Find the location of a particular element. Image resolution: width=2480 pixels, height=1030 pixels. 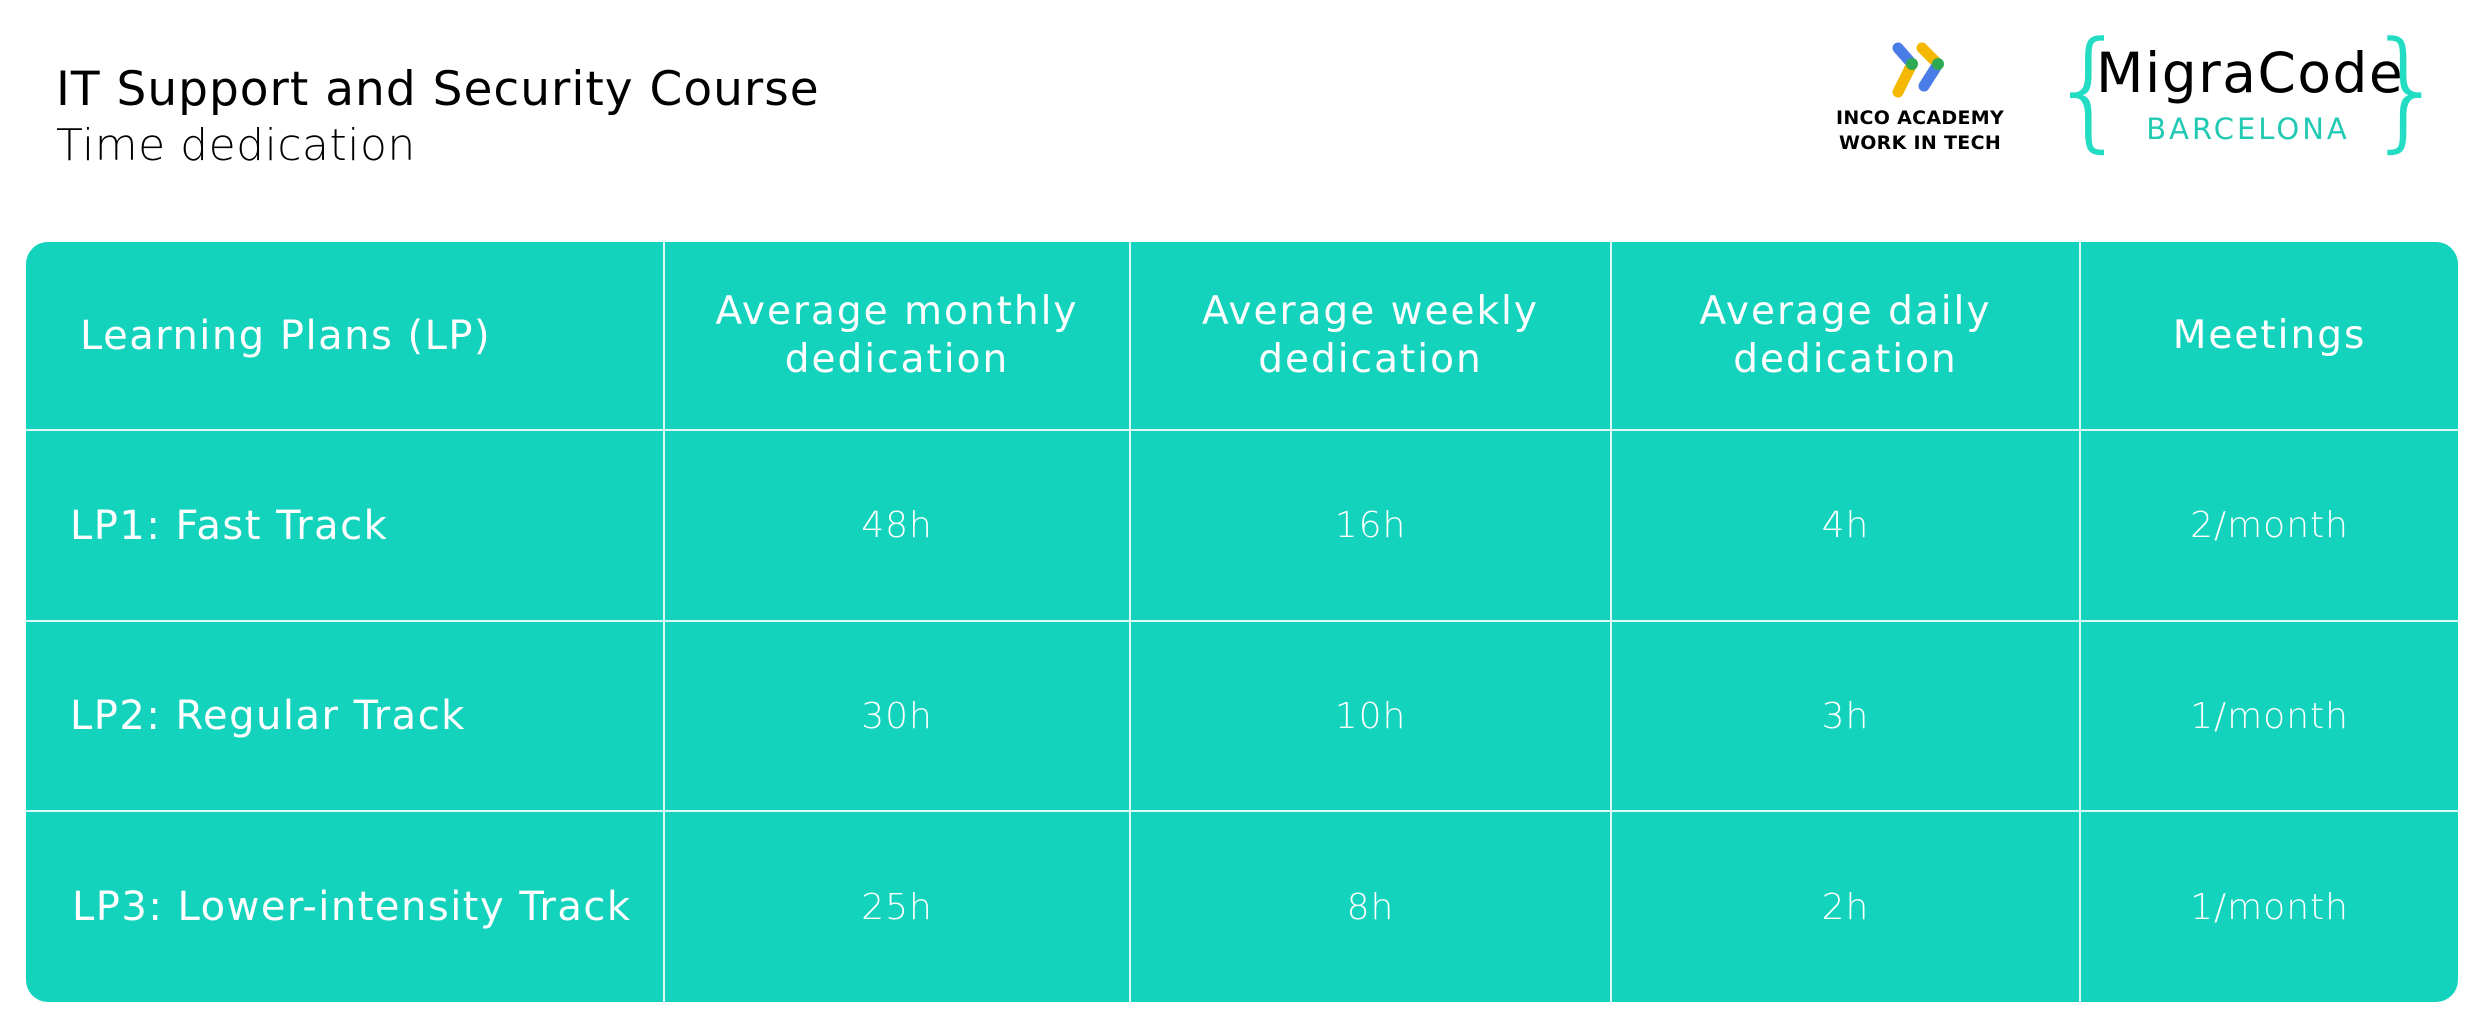

row1-daily: 4h is located at coordinates (1845, 525).